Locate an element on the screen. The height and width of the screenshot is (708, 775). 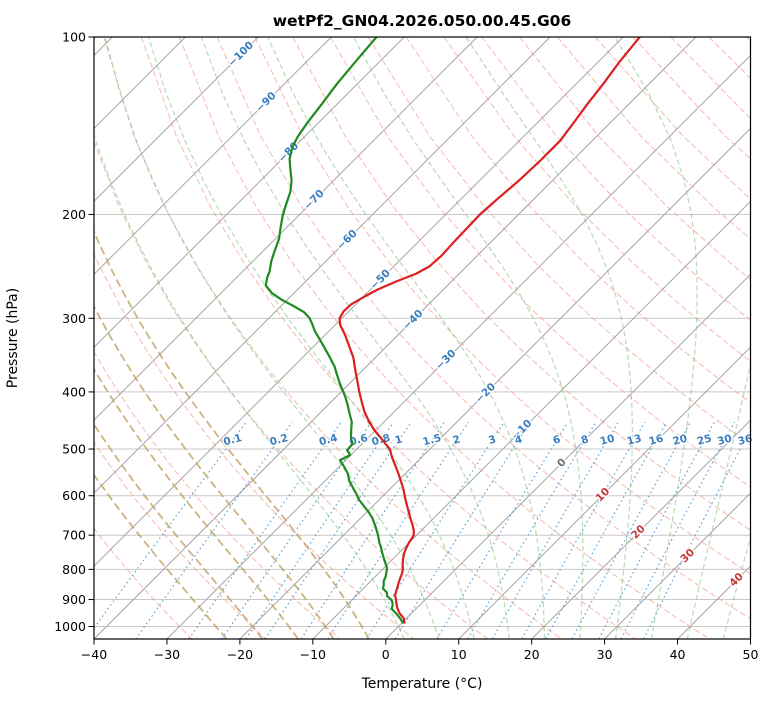
y-tick-label: 400 is located at coordinates (74, 391).